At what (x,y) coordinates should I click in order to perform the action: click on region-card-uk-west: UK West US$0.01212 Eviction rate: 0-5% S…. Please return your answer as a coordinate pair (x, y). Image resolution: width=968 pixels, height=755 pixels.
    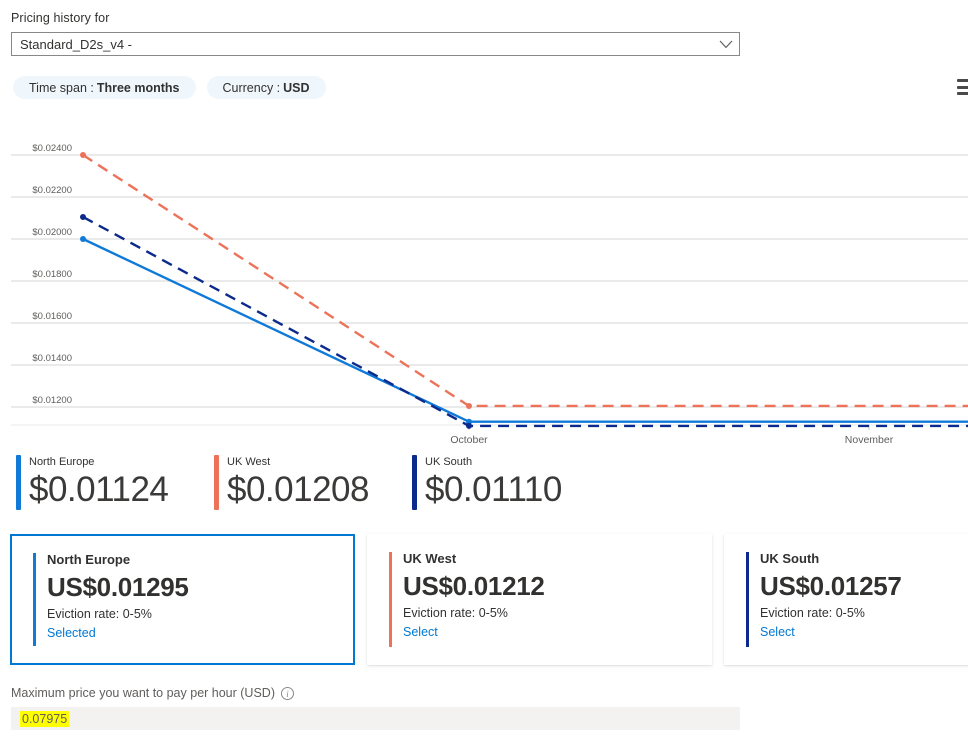
    Looking at the image, I should click on (539, 599).